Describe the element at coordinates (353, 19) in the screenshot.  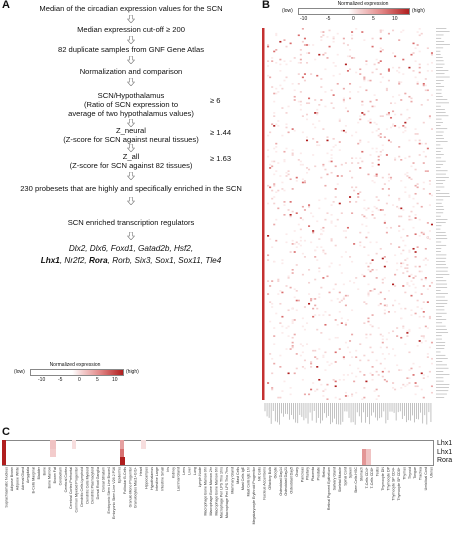
I see `legend-b-tick: 0` at that location.